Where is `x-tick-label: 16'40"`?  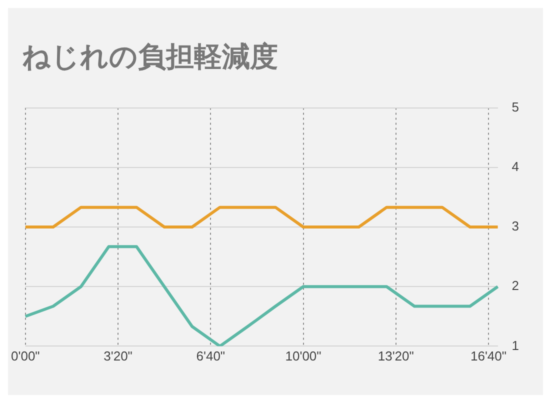
x-tick-label: 16'40" is located at coordinates (488, 356).